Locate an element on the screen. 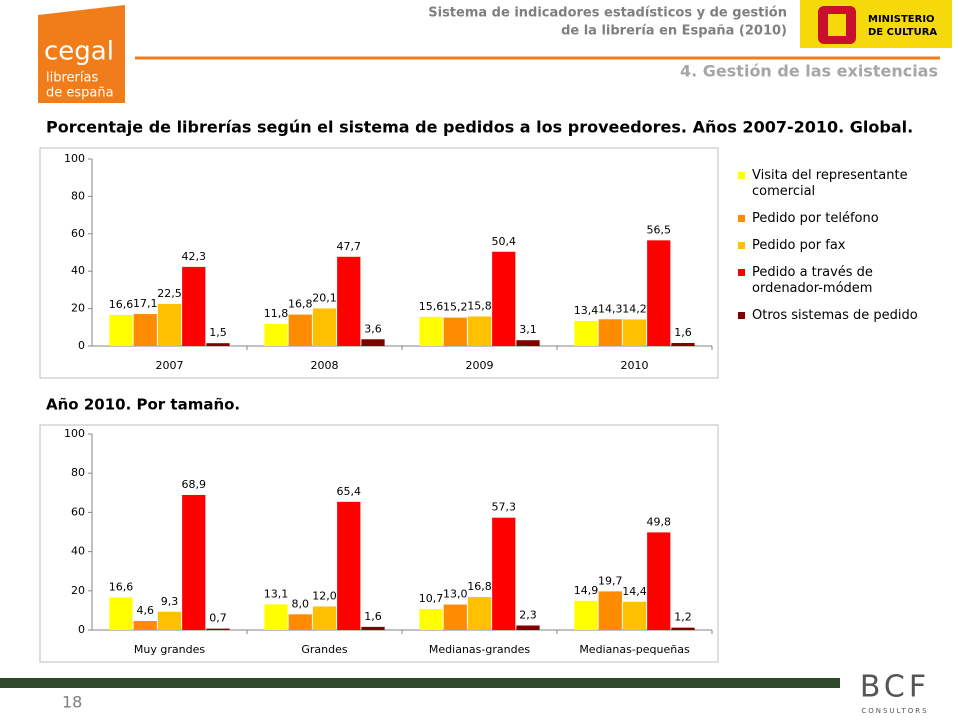 Image resolution: width=960 pixels, height=720 pixels. footer-bar is located at coordinates (420, 683).